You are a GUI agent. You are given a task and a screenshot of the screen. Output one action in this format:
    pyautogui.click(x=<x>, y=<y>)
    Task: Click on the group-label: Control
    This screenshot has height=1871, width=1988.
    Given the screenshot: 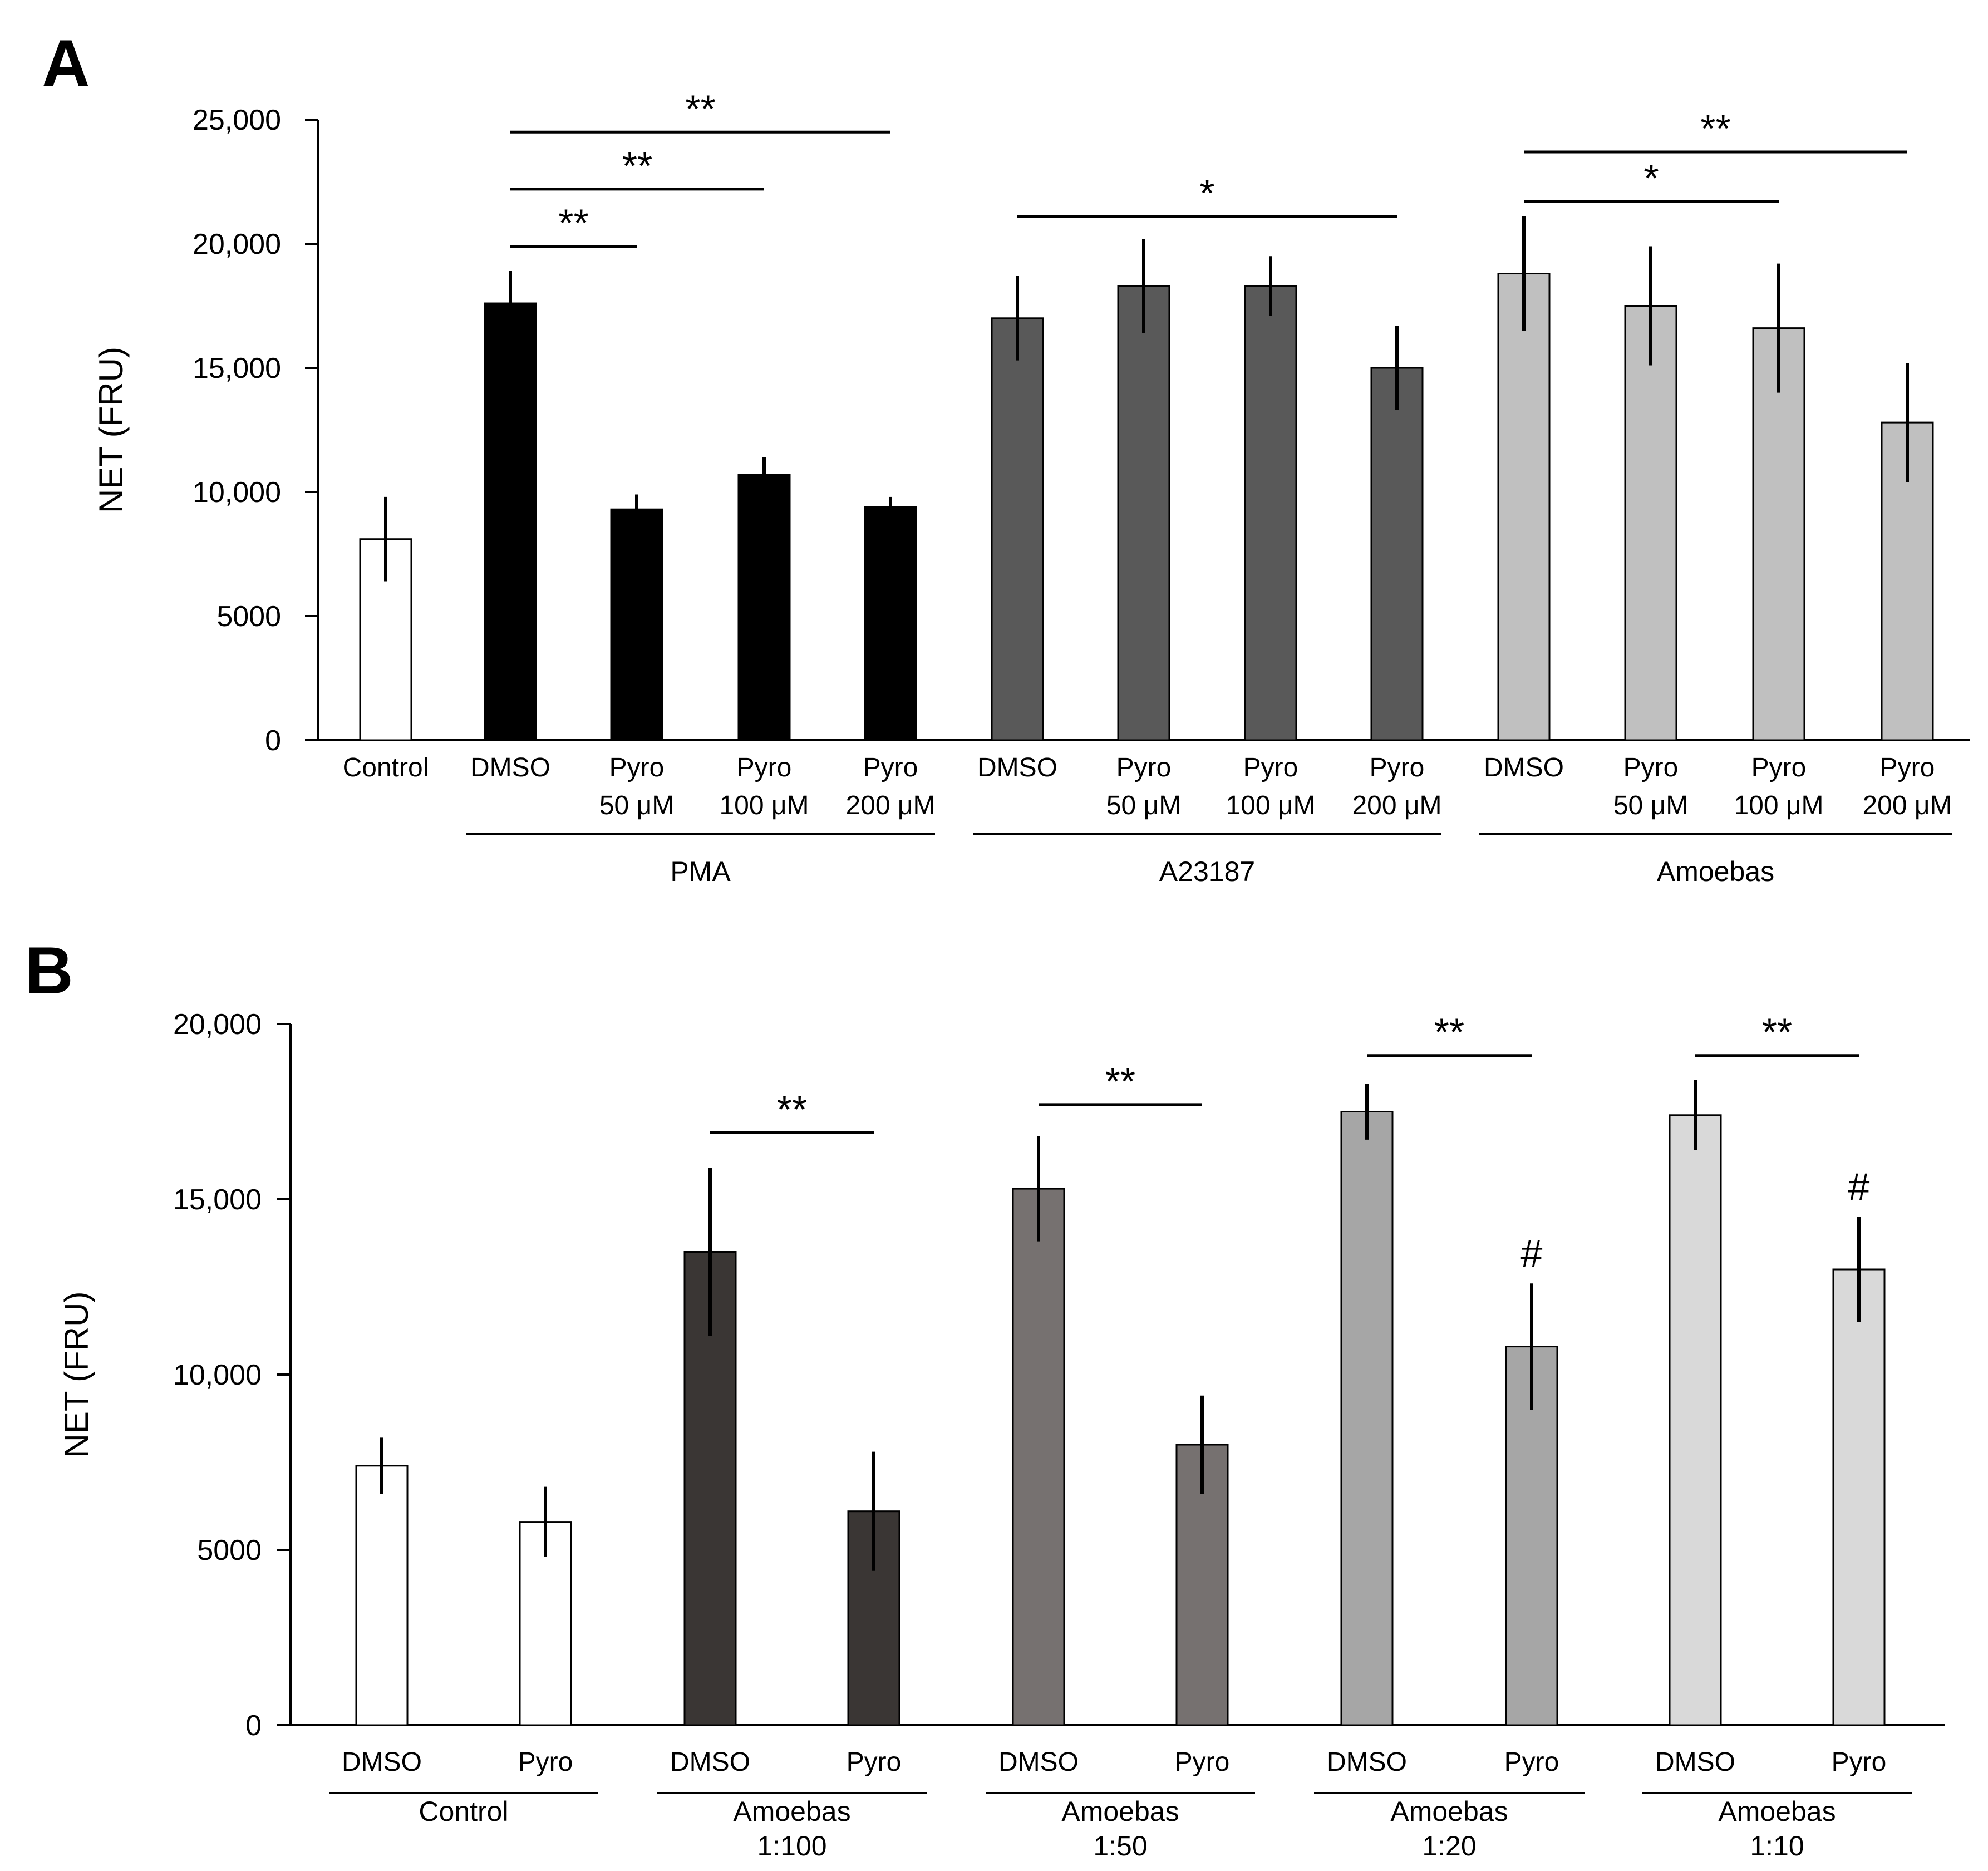 What is the action you would take?
    pyautogui.click(x=464, y=1811)
    